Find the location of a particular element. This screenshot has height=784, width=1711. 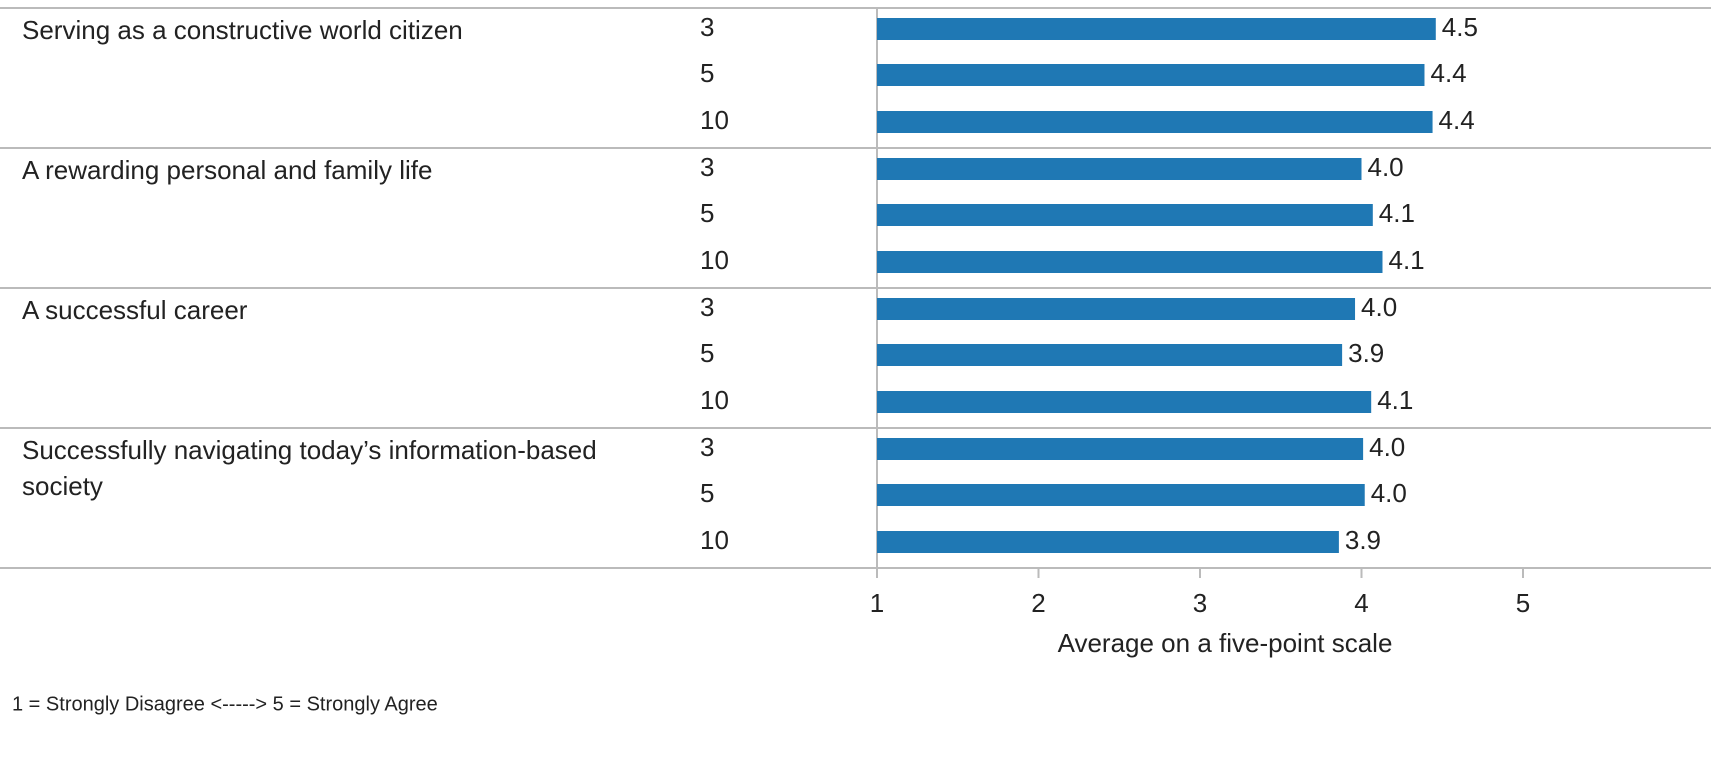

x-tick-label: 2 is located at coordinates (1038, 603).